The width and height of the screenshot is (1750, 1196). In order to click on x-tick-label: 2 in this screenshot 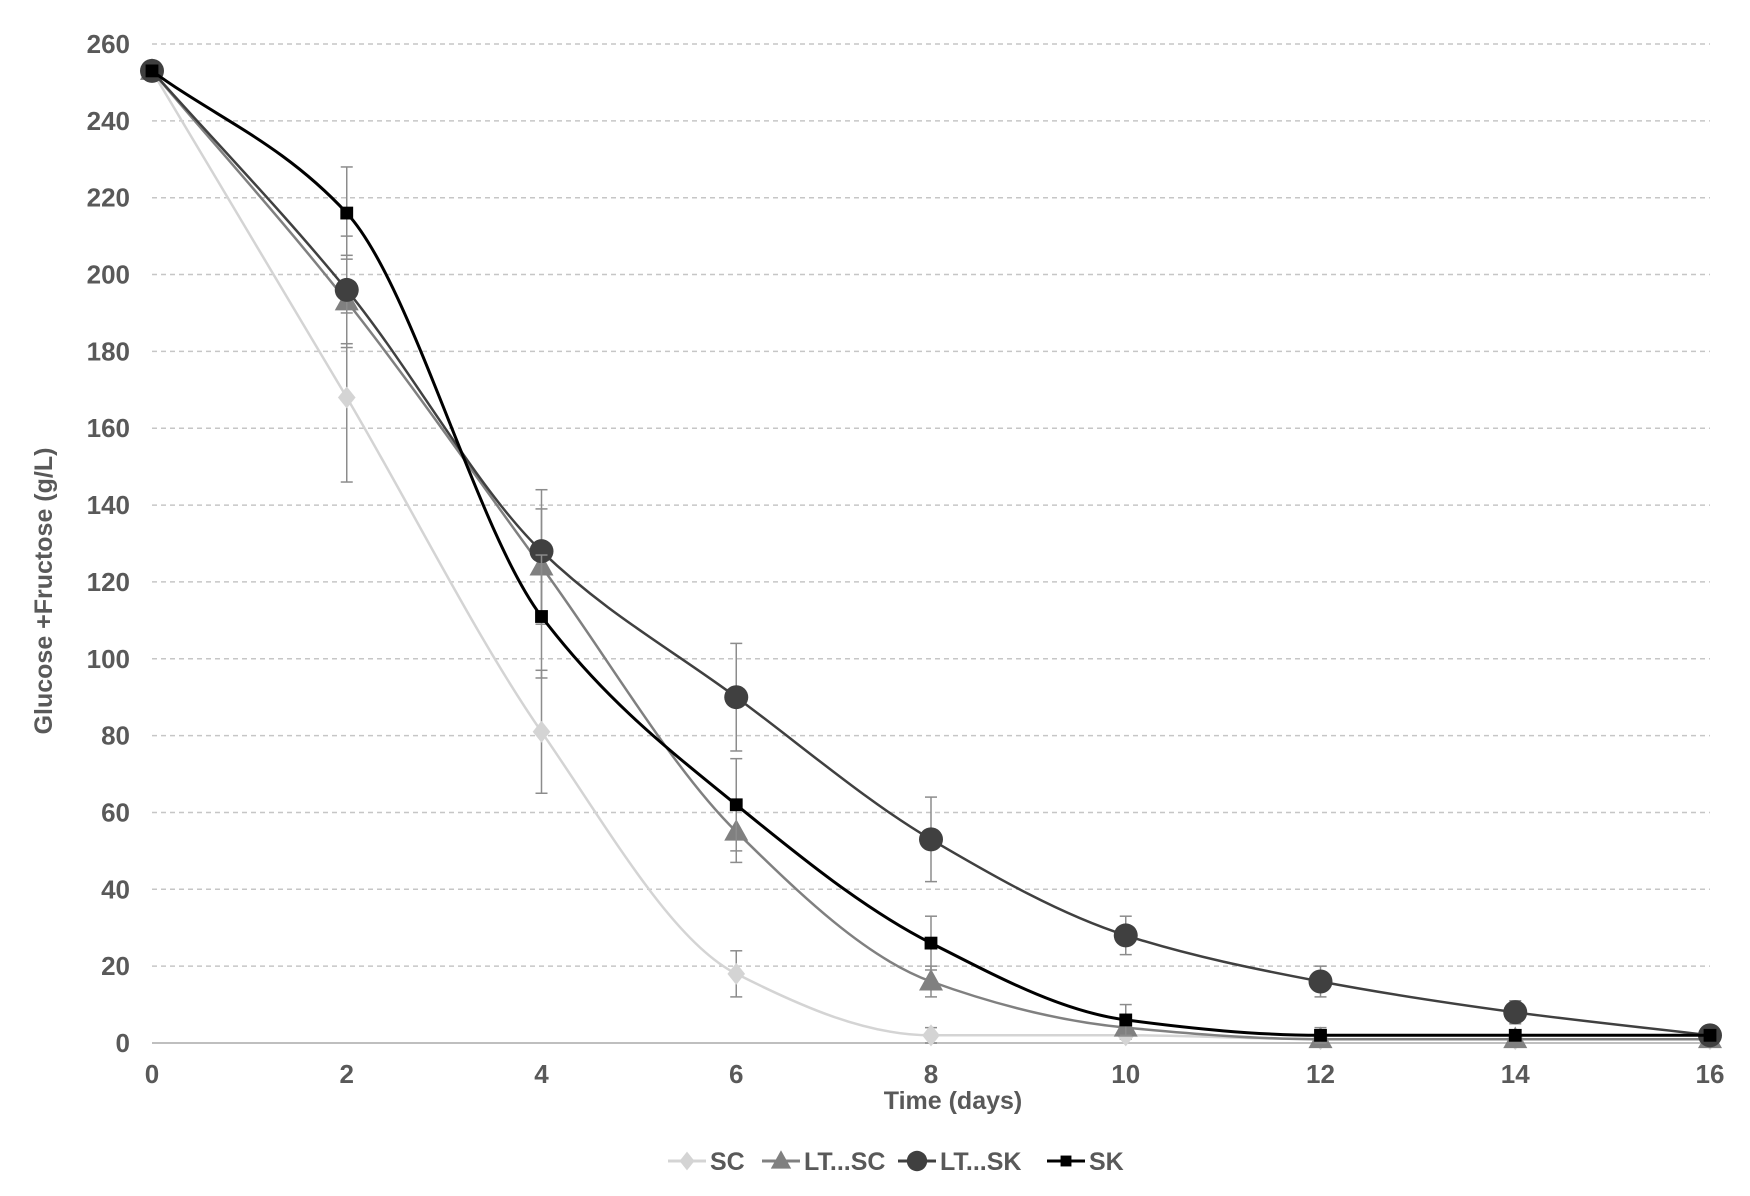, I will do `click(347, 1074)`.